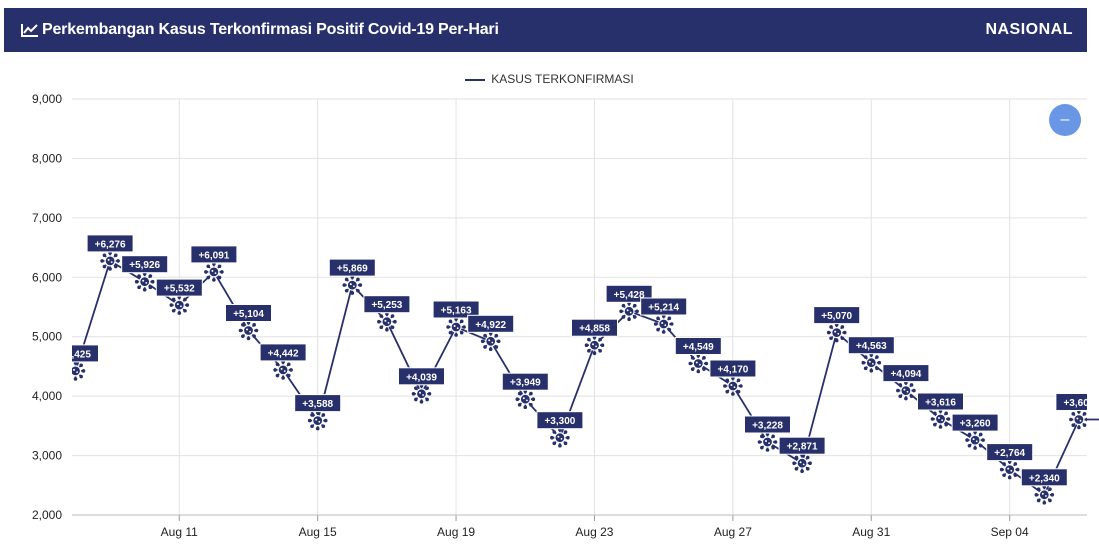 This screenshot has height=551, width=1099. What do you see at coordinates (47, 337) in the screenshot?
I see `y-tick-label: 5,000` at bounding box center [47, 337].